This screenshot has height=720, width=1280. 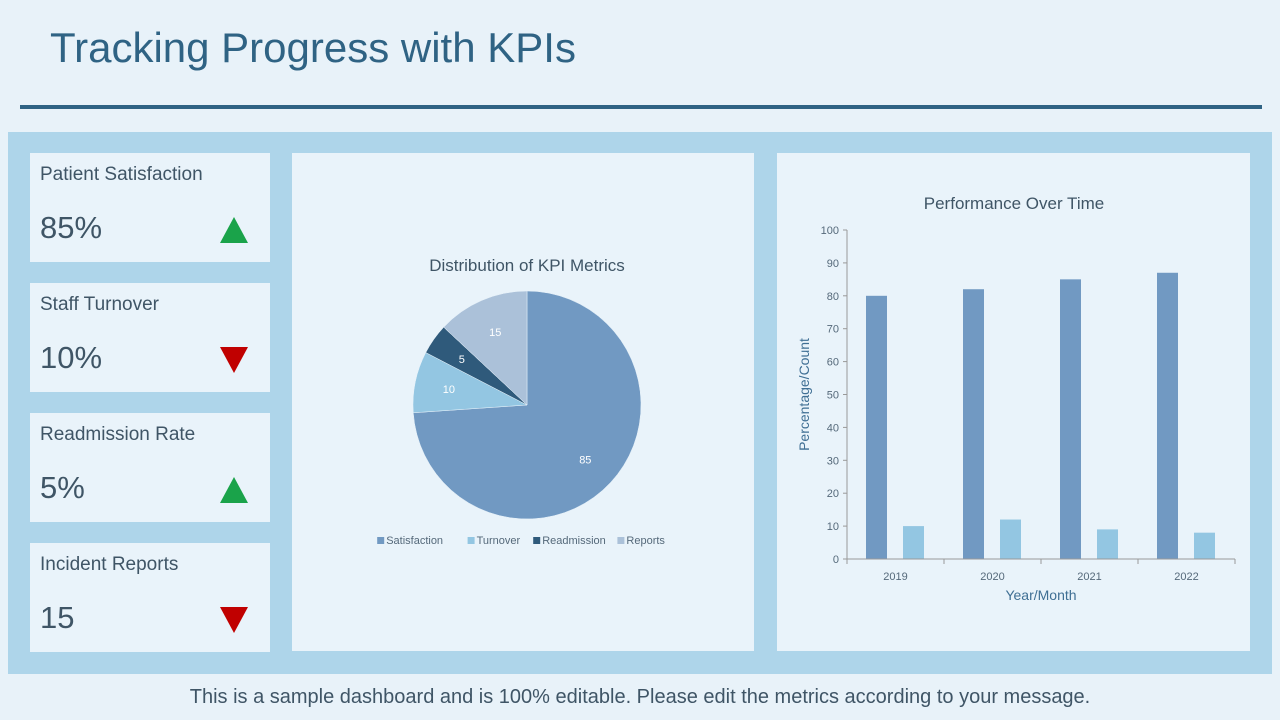 I want to click on kpi-value: 85%, so click(x=71, y=227).